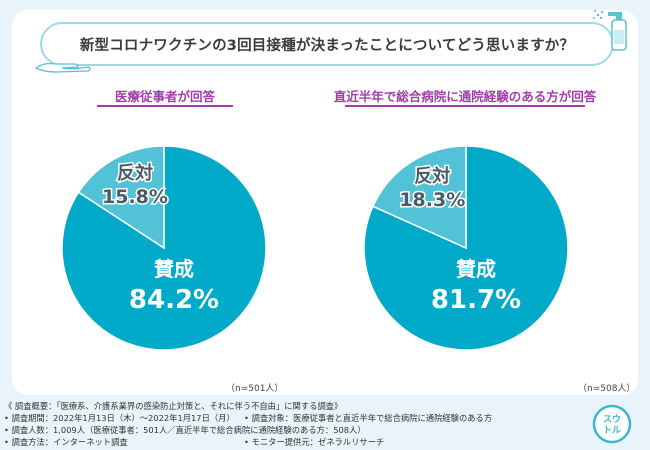 The height and width of the screenshot is (450, 650). What do you see at coordinates (476, 300) in the screenshot?
I see `pie-value-agree: 81.7%` at bounding box center [476, 300].